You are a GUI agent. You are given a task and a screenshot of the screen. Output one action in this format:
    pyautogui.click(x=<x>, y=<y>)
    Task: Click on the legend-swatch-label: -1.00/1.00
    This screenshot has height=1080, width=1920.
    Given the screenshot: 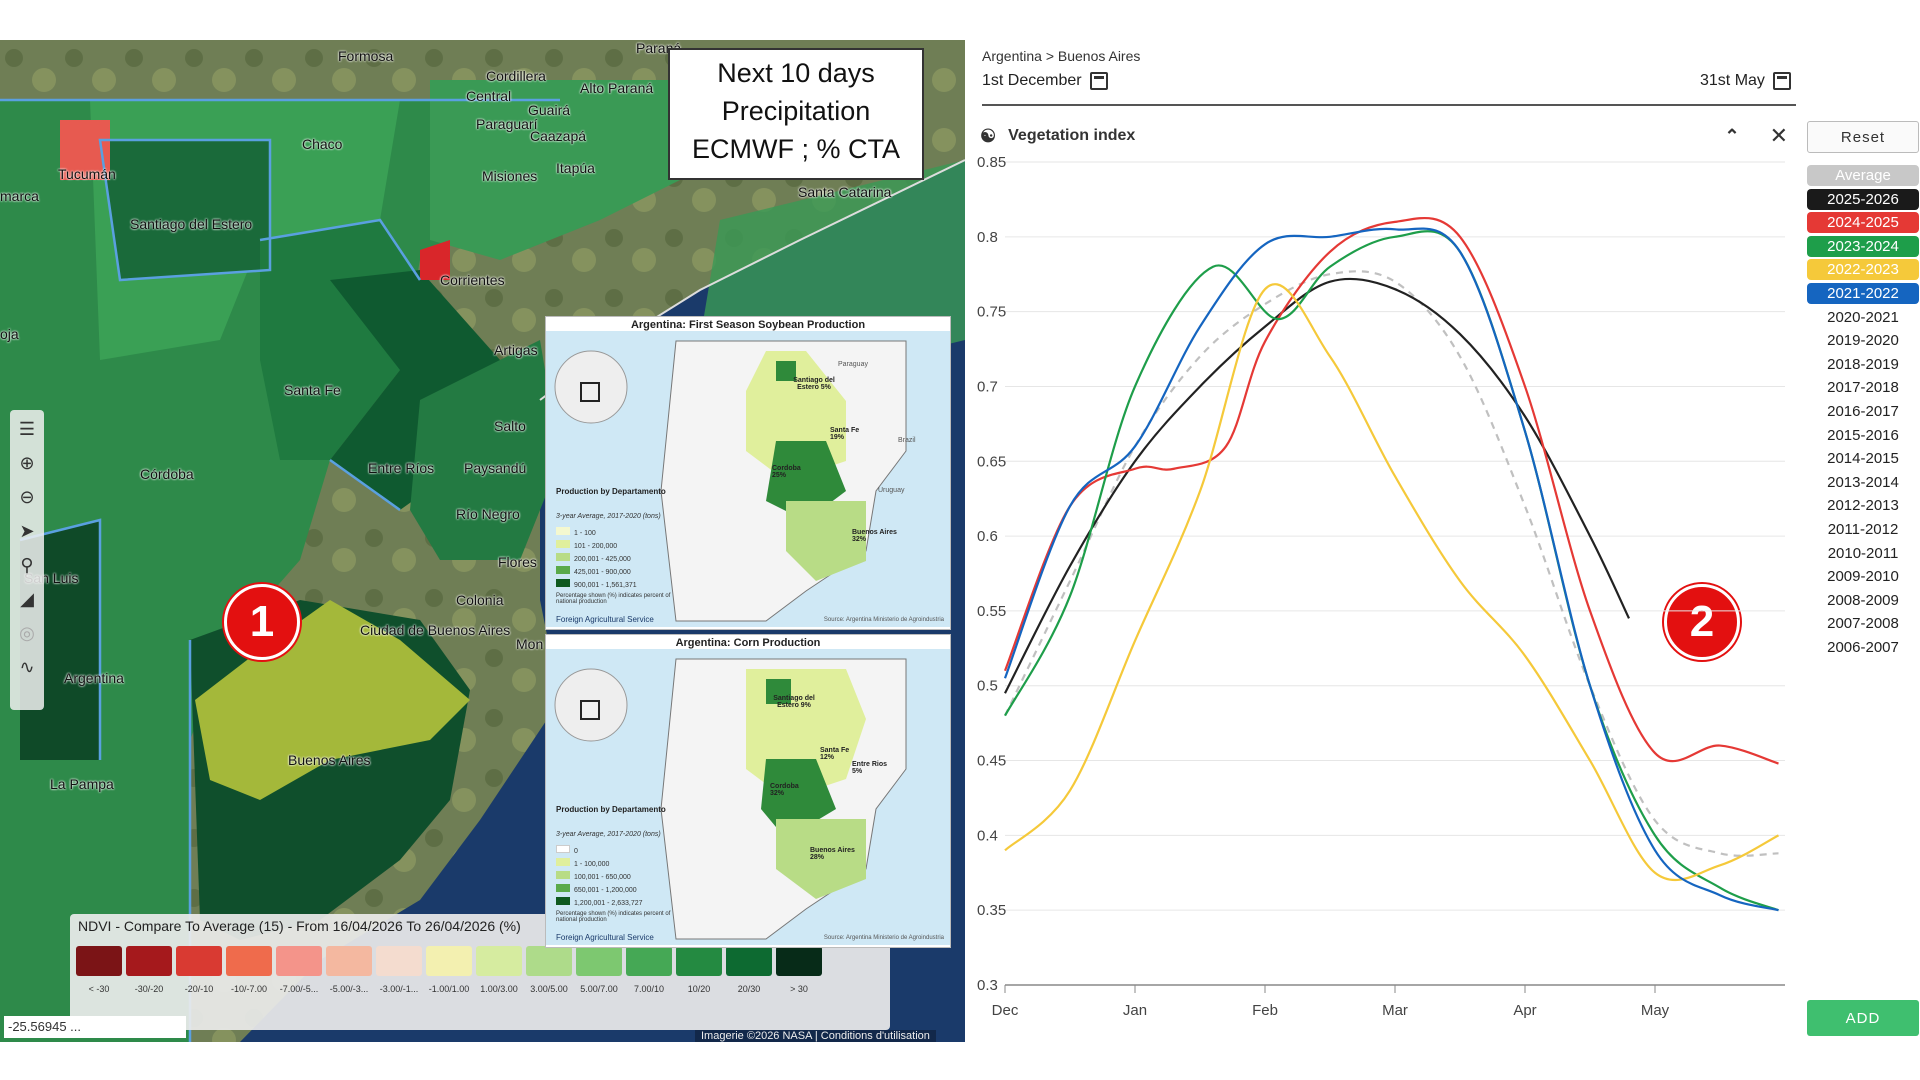 What is the action you would take?
    pyautogui.click(x=449, y=989)
    